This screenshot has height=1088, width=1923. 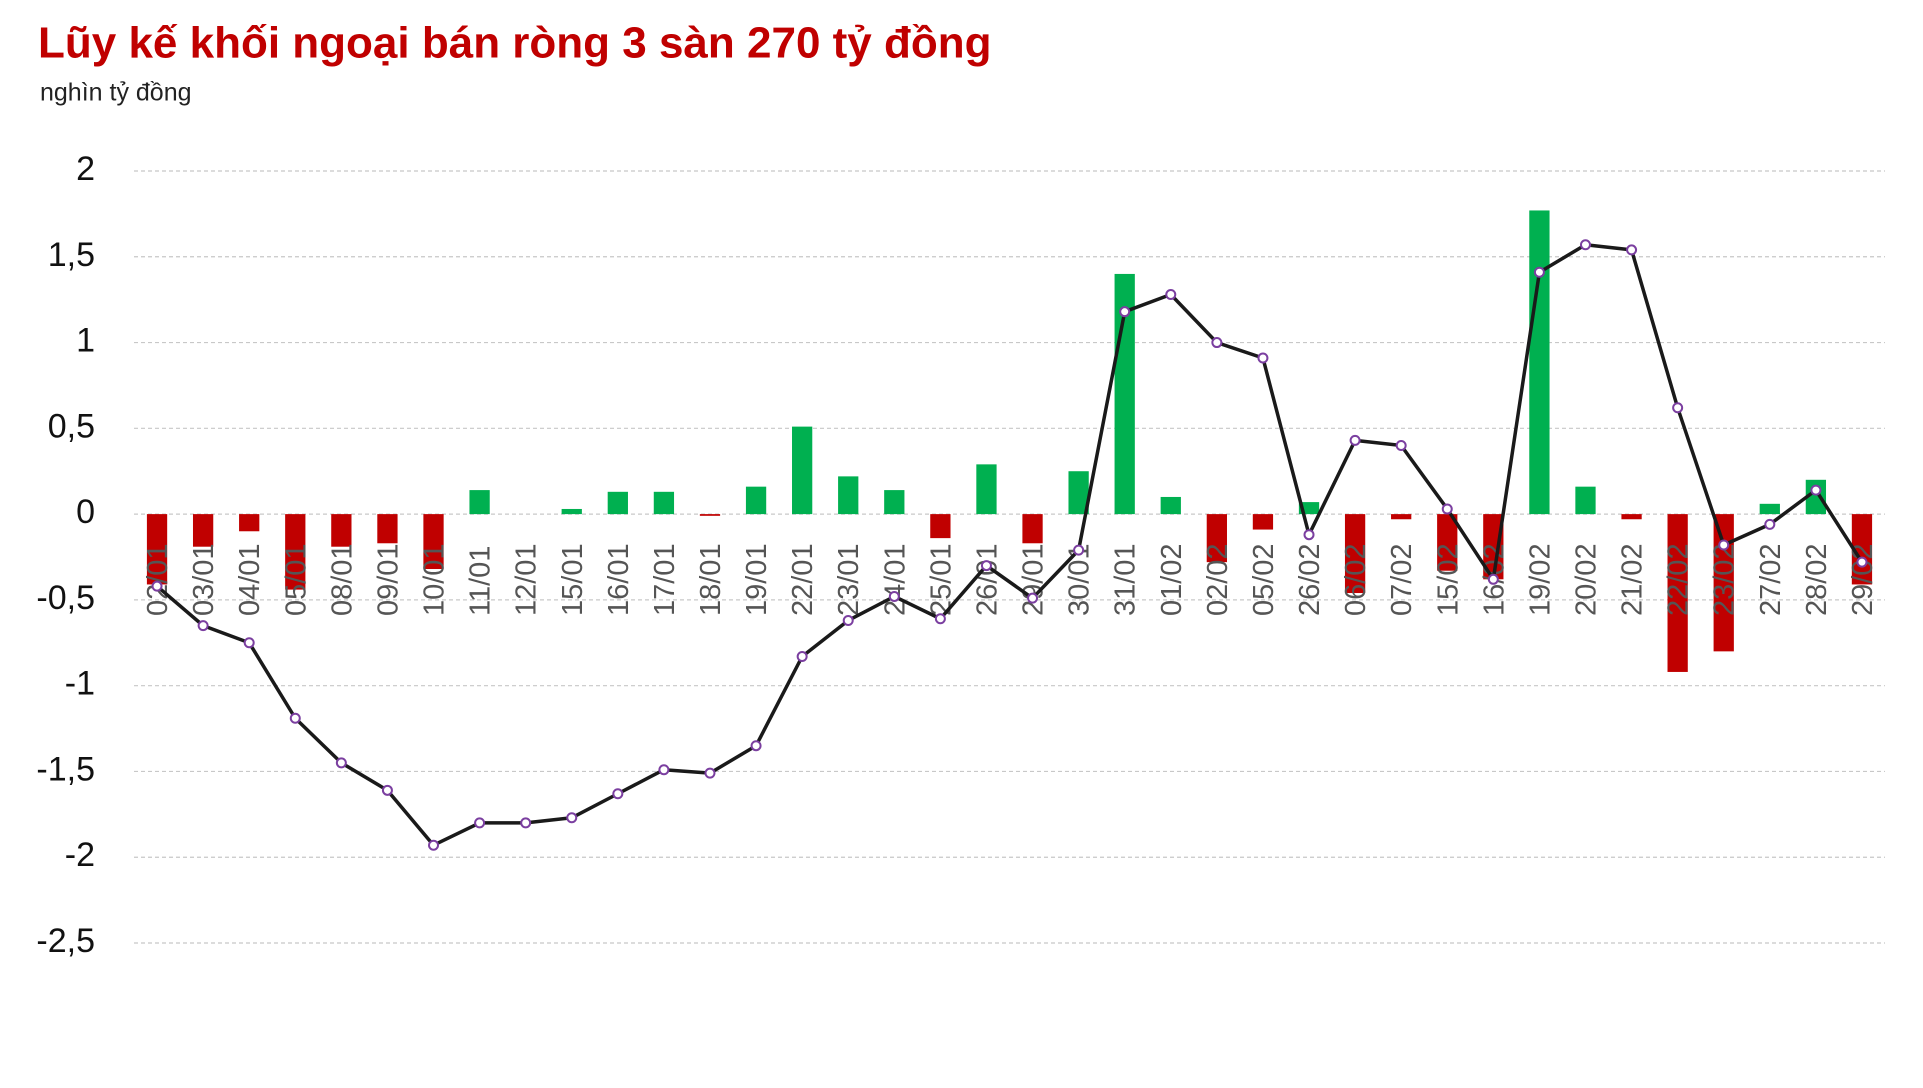 What do you see at coordinates (1725, 579) in the screenshot?
I see `x-tick-label: 23/02` at bounding box center [1725, 579].